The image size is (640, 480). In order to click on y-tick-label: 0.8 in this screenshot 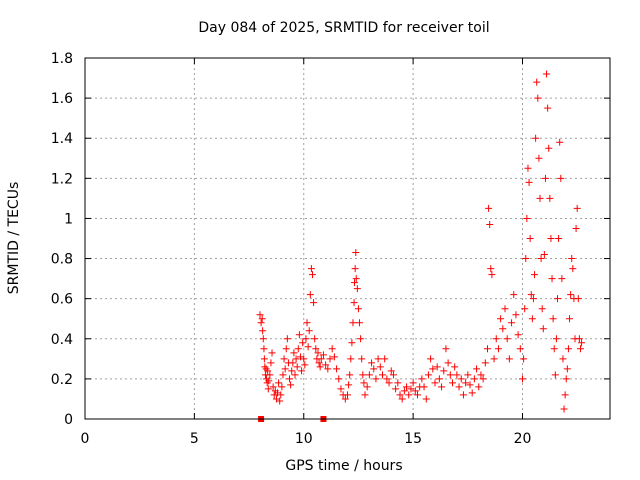, I will do `click(62, 260)`.